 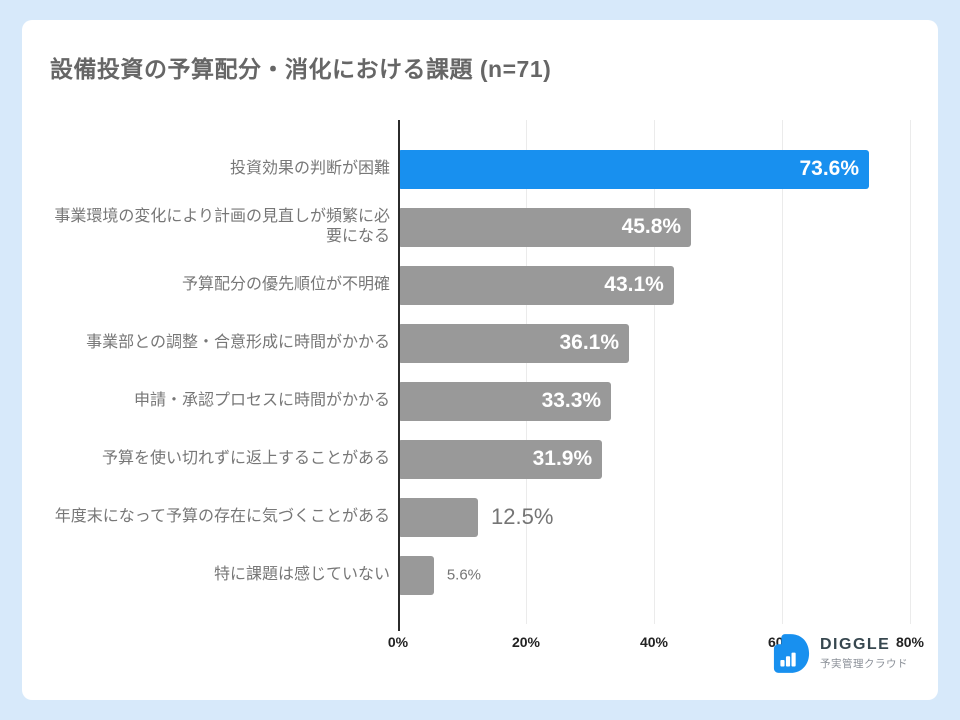 What do you see at coordinates (285, 284) in the screenshot?
I see `category-label: 予算配分の優先順位が不明確` at bounding box center [285, 284].